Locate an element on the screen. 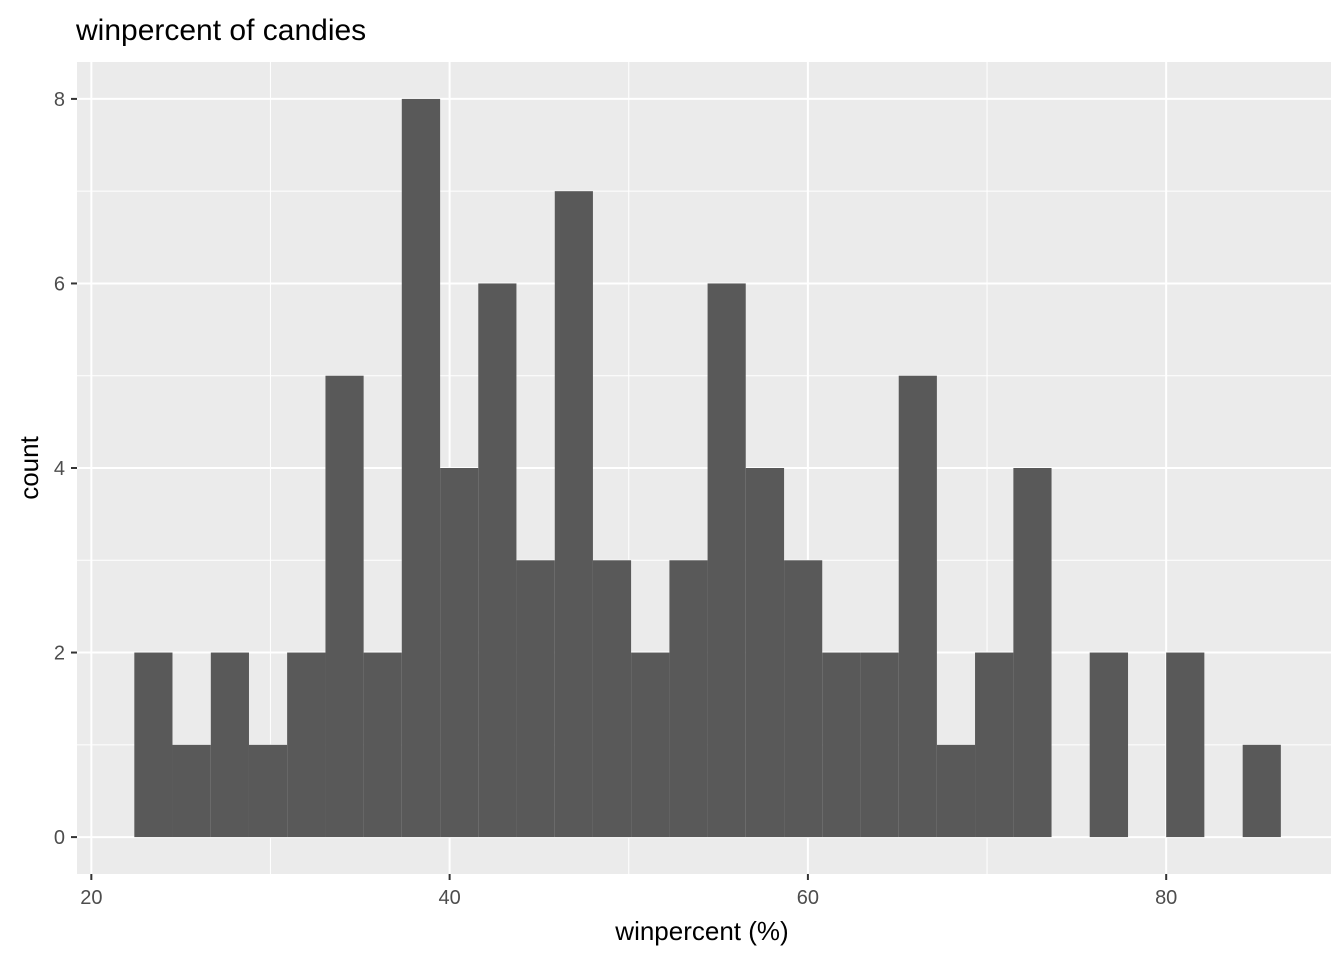 The image size is (1344, 960). x-tick-label: 40 is located at coordinates (449, 898).